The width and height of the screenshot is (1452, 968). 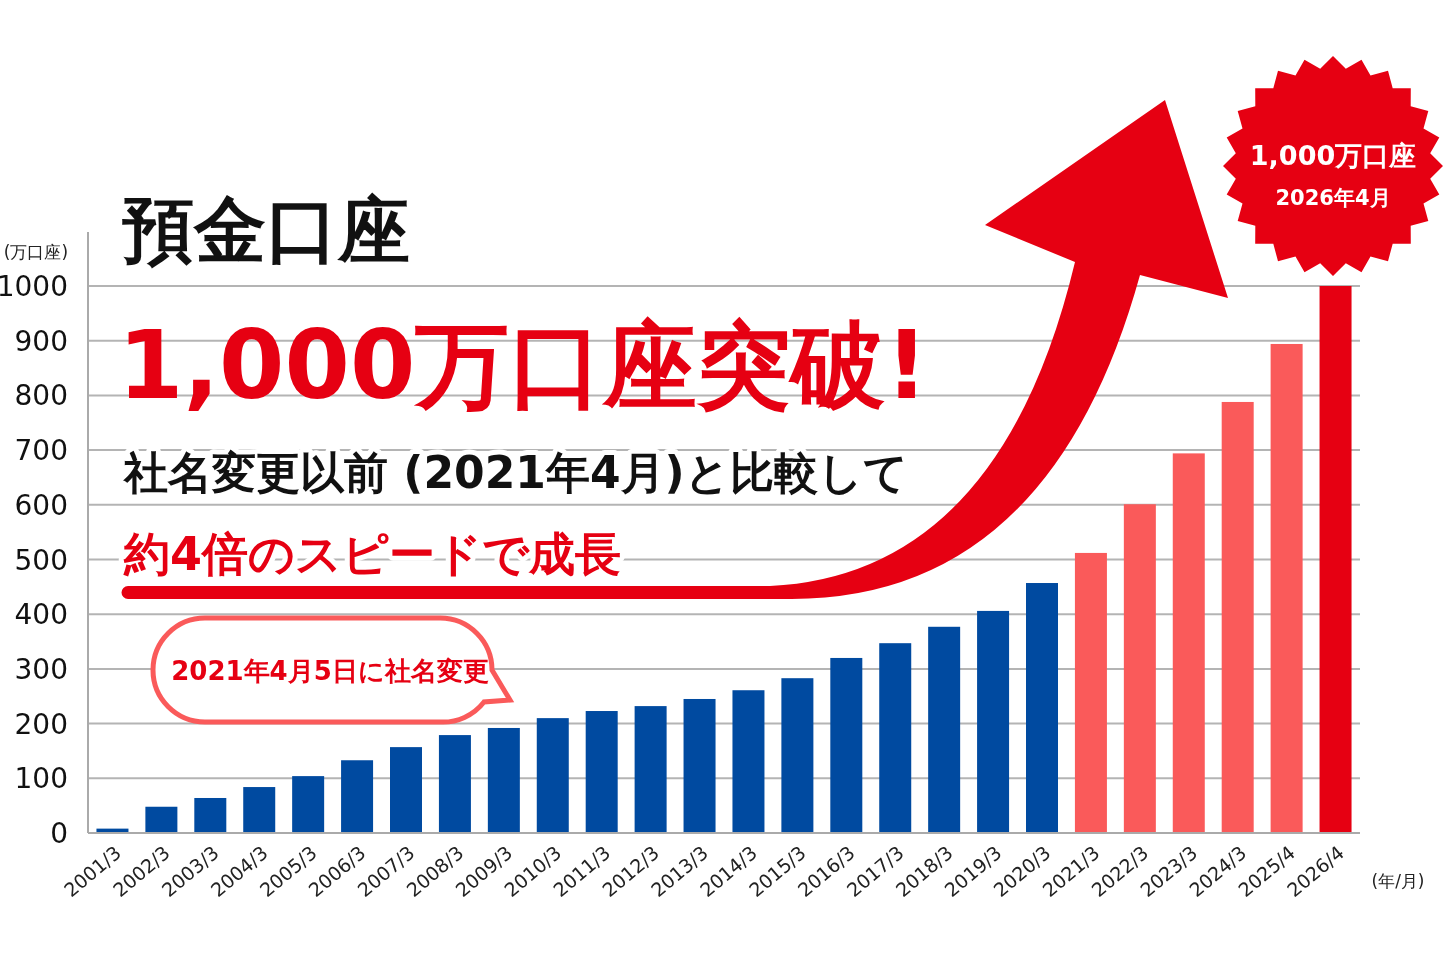 I want to click on y-tick-label: 0, so click(x=59, y=833).